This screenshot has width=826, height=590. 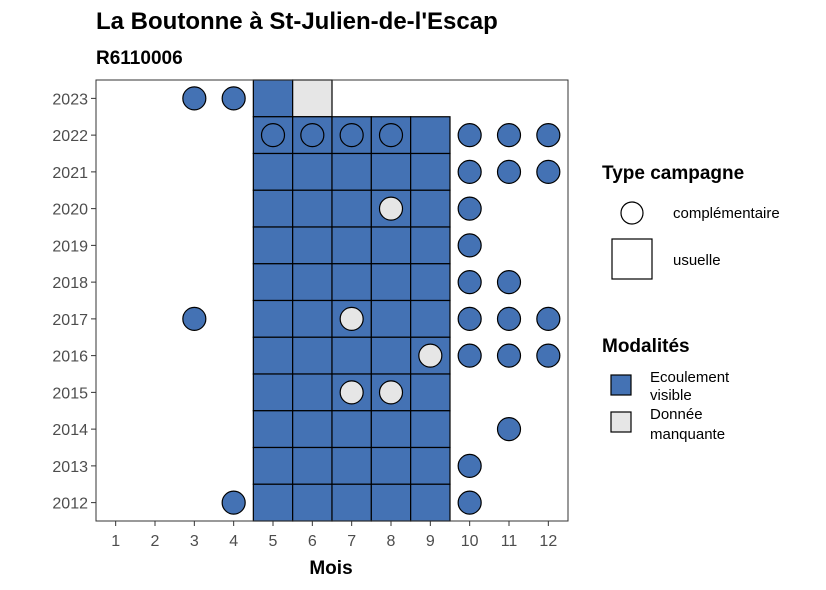 I want to click on x-tick-label: 9, so click(x=430, y=541).